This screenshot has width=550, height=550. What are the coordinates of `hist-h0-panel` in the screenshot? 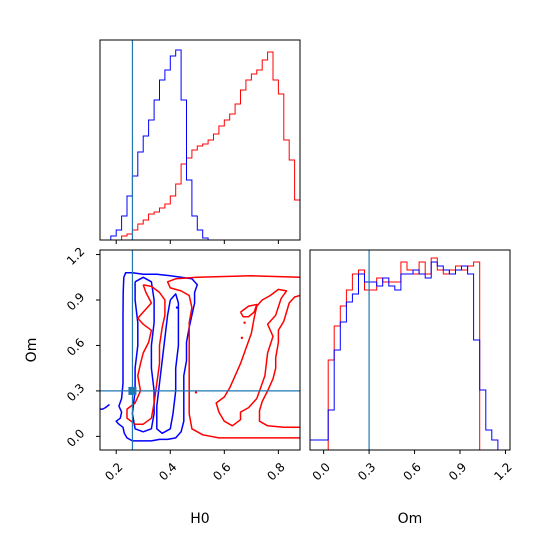 It's located at (200, 140).